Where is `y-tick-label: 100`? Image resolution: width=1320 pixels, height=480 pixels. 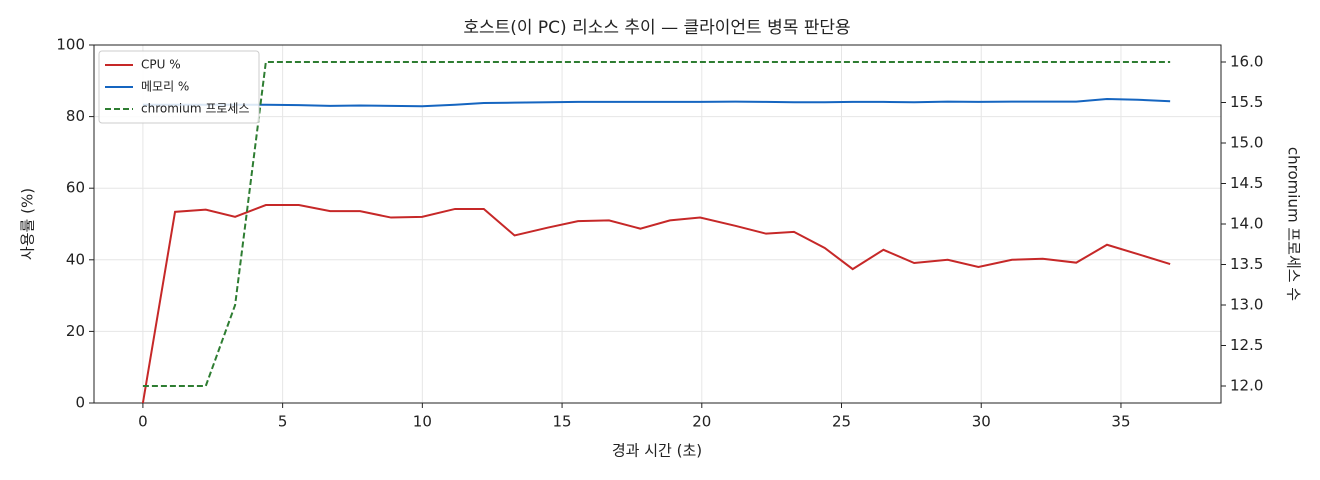
y-tick-label: 100 is located at coordinates (70, 45).